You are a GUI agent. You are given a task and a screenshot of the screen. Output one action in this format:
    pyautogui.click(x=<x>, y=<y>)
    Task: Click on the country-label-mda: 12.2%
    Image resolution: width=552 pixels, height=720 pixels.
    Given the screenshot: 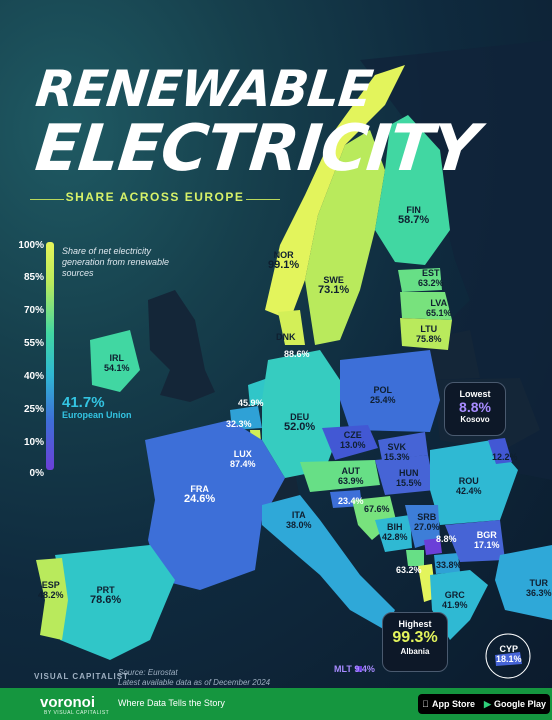 What is the action you would take?
    pyautogui.click(x=505, y=457)
    